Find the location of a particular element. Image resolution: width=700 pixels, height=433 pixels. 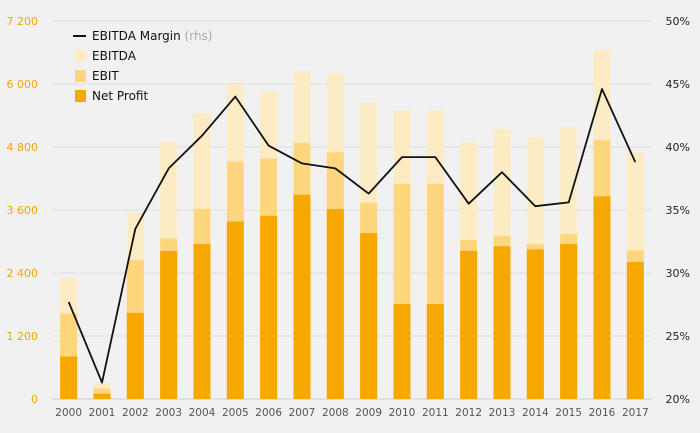

y-left-tick-label: 0 is located at coordinates (34, 399).